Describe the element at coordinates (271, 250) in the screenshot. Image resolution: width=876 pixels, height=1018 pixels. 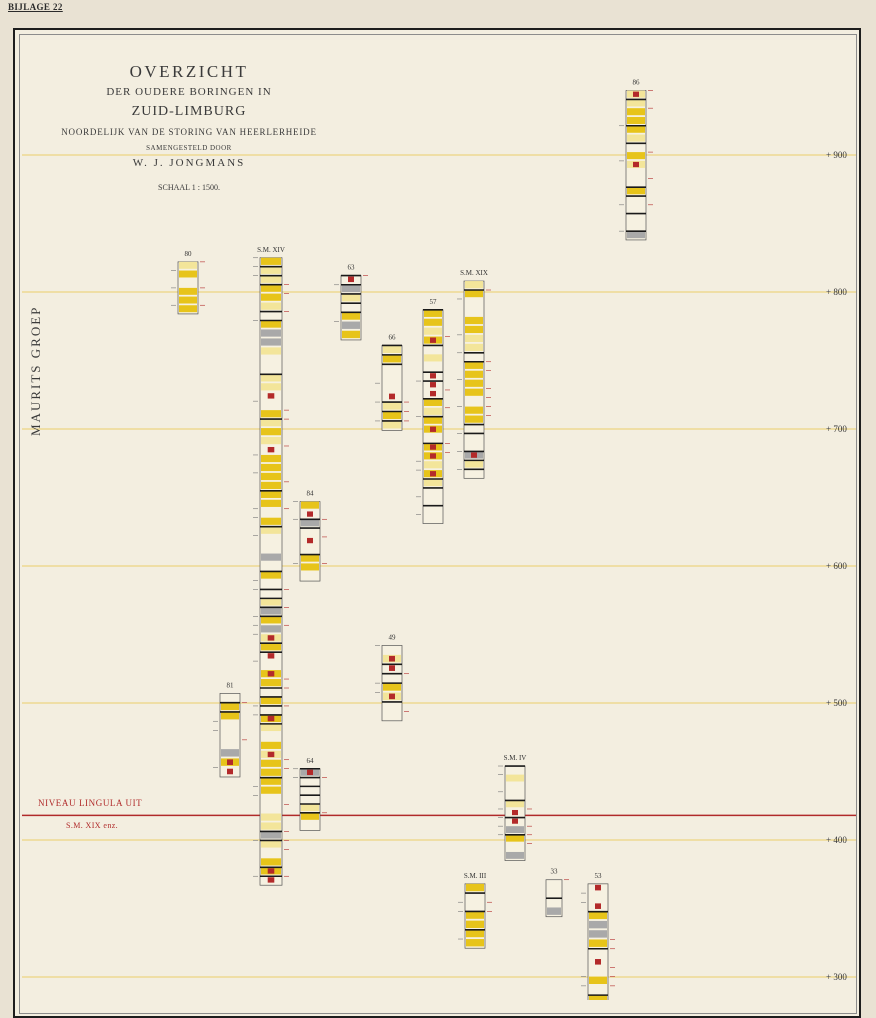
I see `borehole-label: S.M. XIV` at that location.